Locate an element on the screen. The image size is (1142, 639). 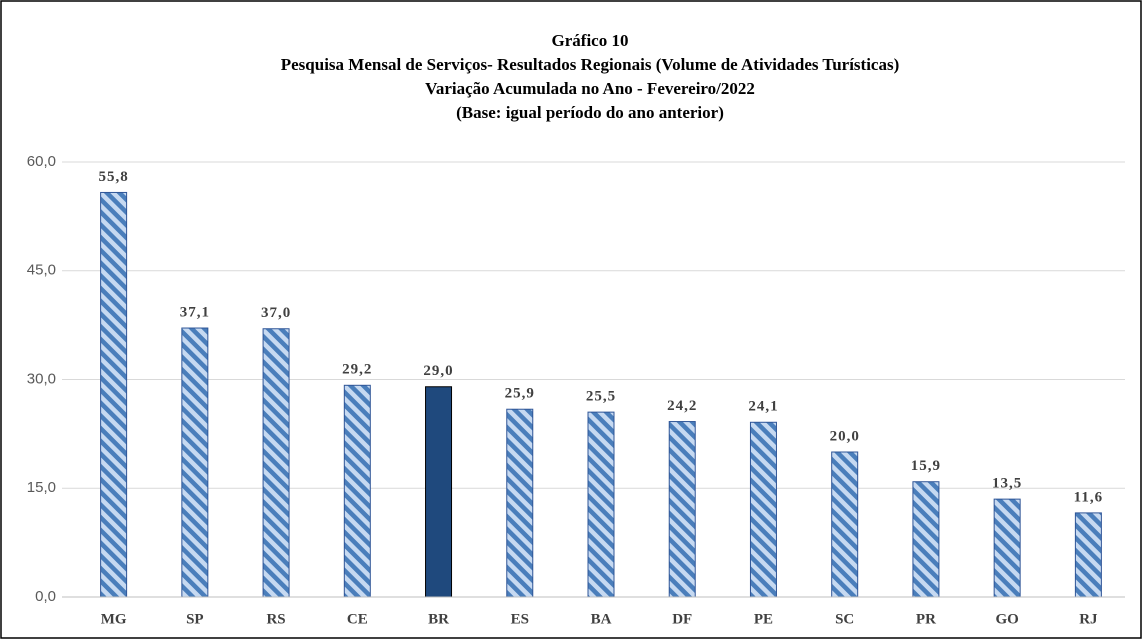
x-tick-label: MG is located at coordinates (114, 619).